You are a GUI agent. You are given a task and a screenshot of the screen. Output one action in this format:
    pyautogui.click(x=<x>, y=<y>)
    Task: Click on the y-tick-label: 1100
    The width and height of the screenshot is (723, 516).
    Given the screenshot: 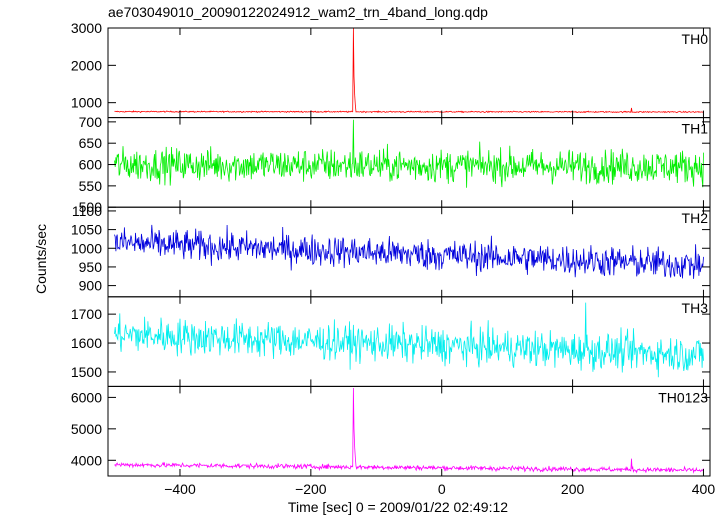 What is the action you would take?
    pyautogui.click(x=87, y=211)
    